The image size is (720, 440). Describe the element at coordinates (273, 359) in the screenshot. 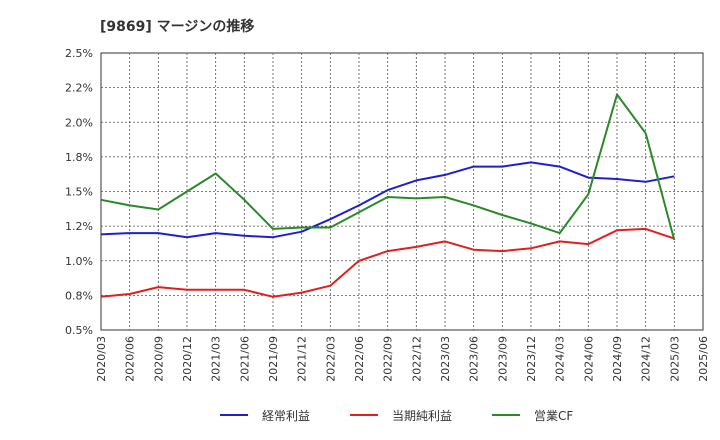

I see `x-tick-label: 2021/09` at that location.